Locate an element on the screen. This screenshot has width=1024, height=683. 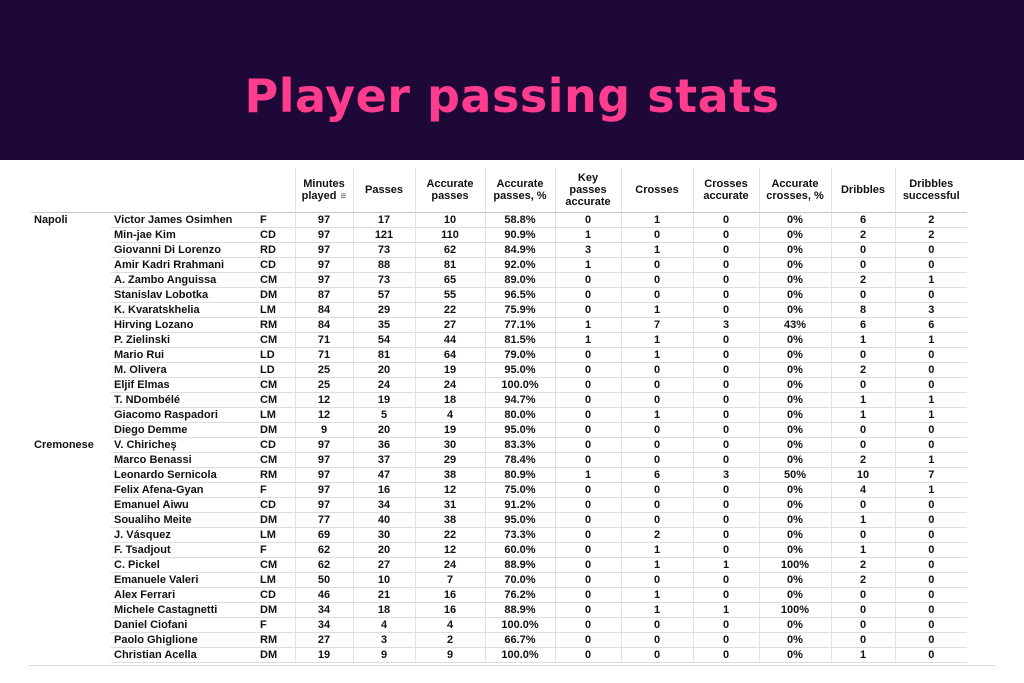
stat-cell: 100.0% is located at coordinates (519, 625).